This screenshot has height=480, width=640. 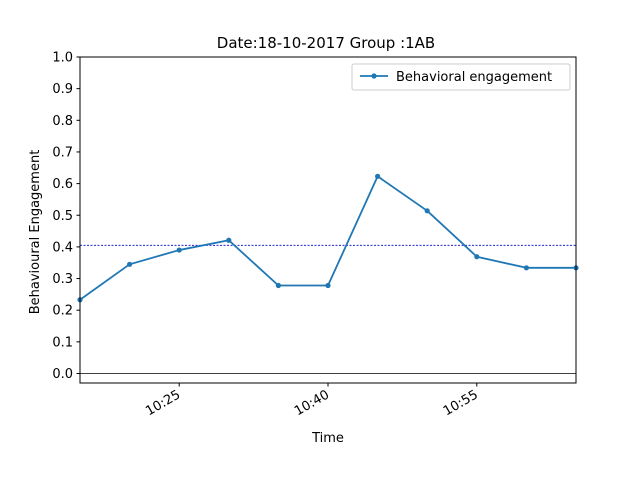 I want to click on y-tick-label: 0.5, so click(x=62, y=216).